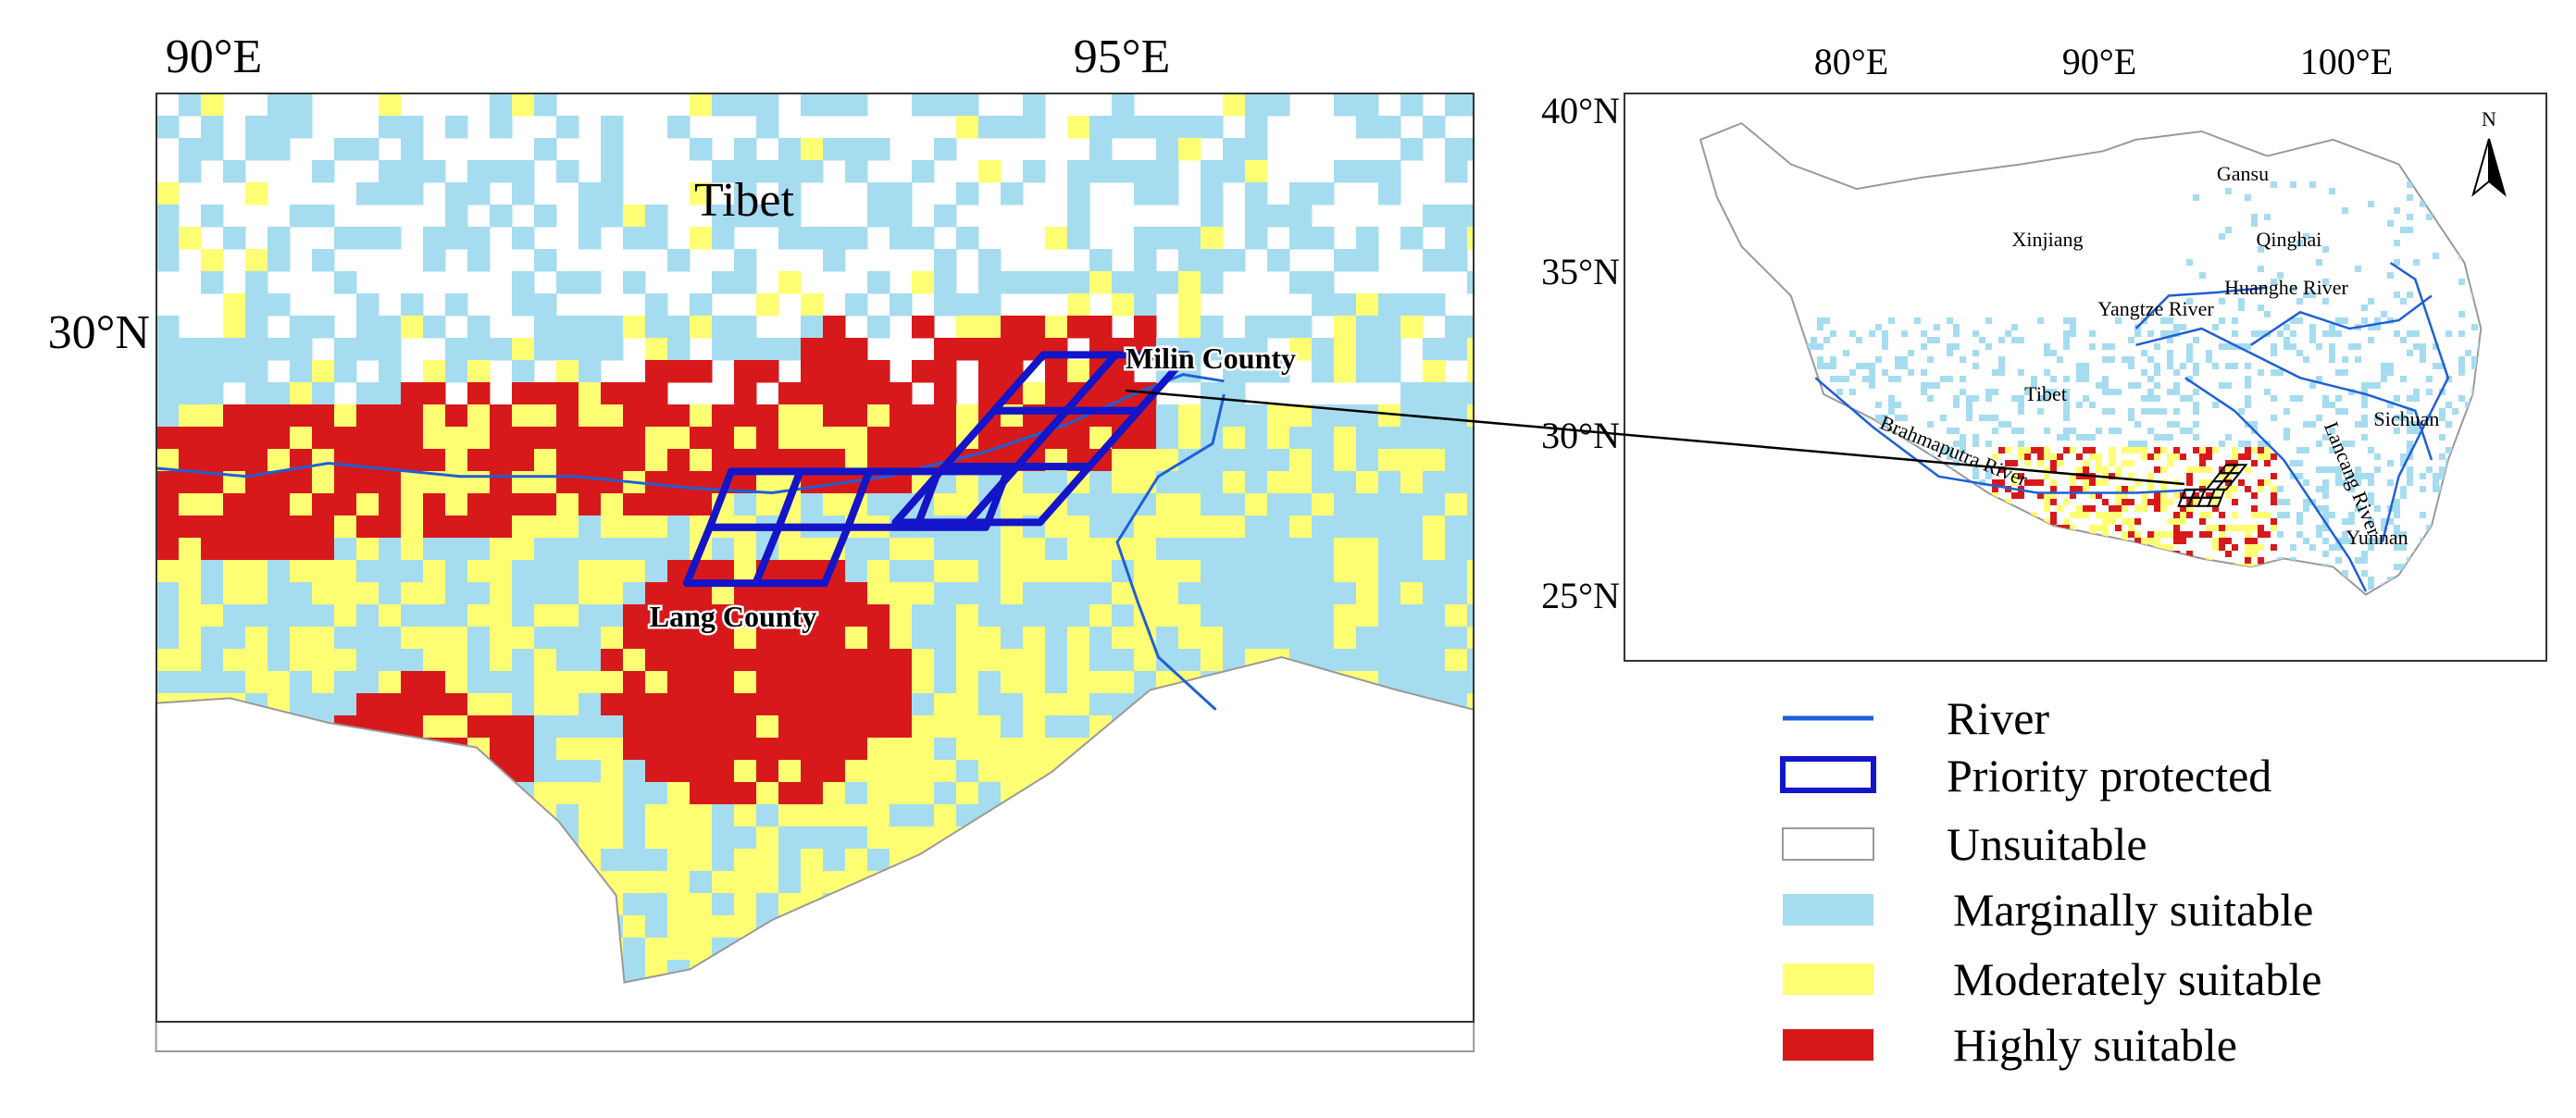 The width and height of the screenshot is (2576, 1118). I want to click on place-label: Yangtze River, so click(2155, 308).